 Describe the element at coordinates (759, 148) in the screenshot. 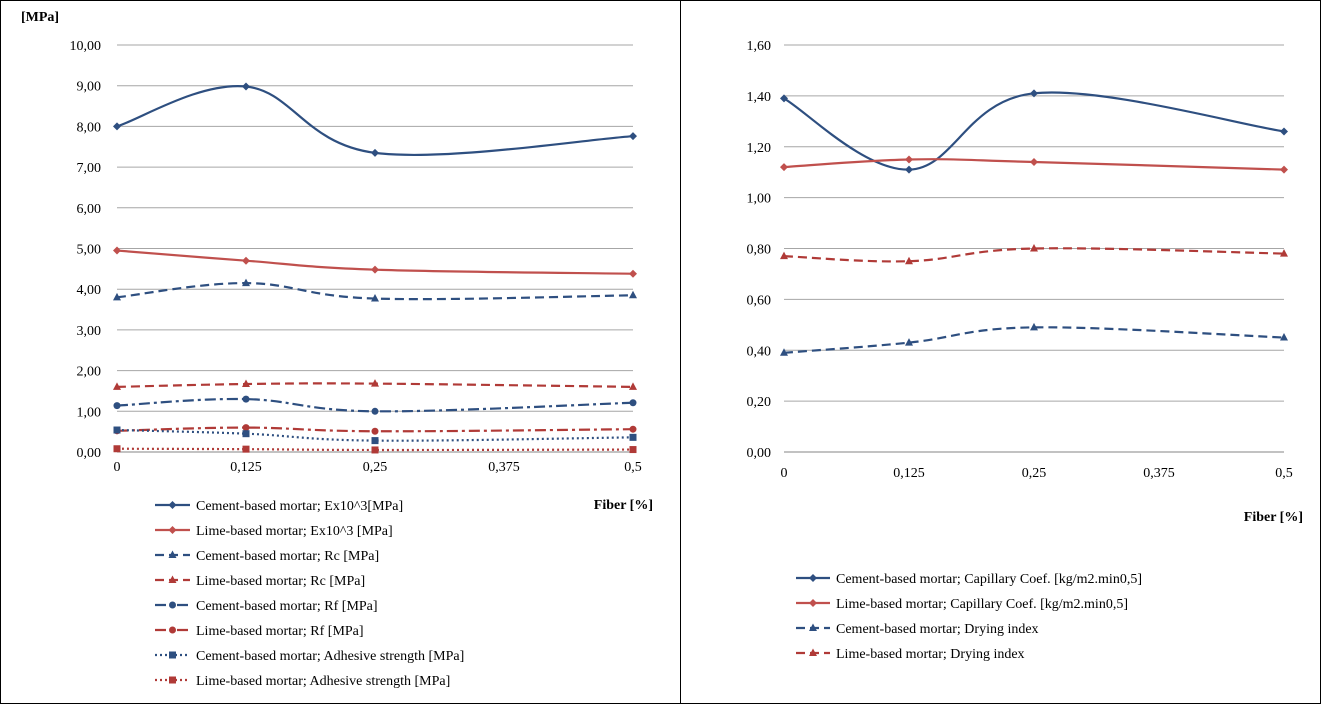

I see `y-tick-label: 1,20` at that location.